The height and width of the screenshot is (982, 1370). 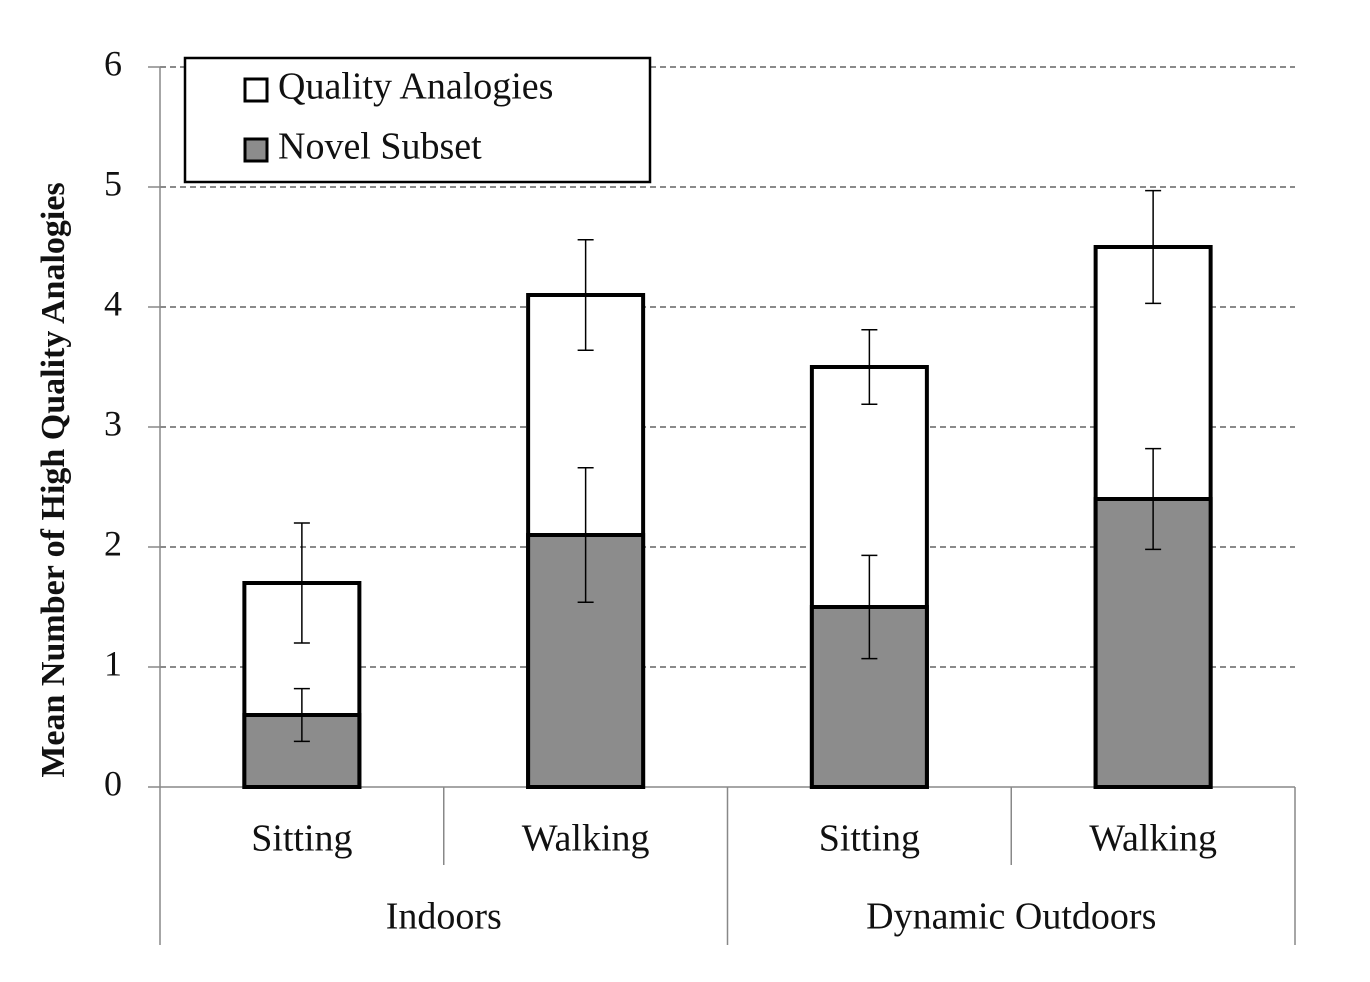 I want to click on legend-label: Quality Analogies, so click(x=415, y=87).